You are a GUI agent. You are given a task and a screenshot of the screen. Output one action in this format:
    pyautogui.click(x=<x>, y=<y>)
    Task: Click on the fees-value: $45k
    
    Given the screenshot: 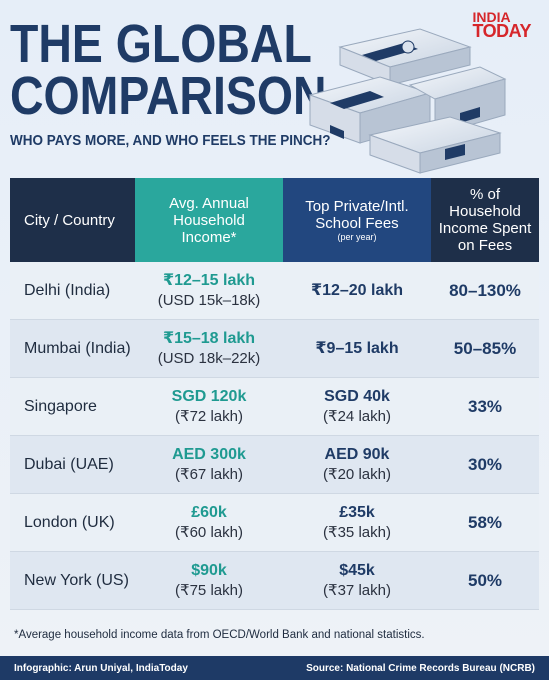 What is the action you would take?
    pyautogui.click(x=357, y=570)
    